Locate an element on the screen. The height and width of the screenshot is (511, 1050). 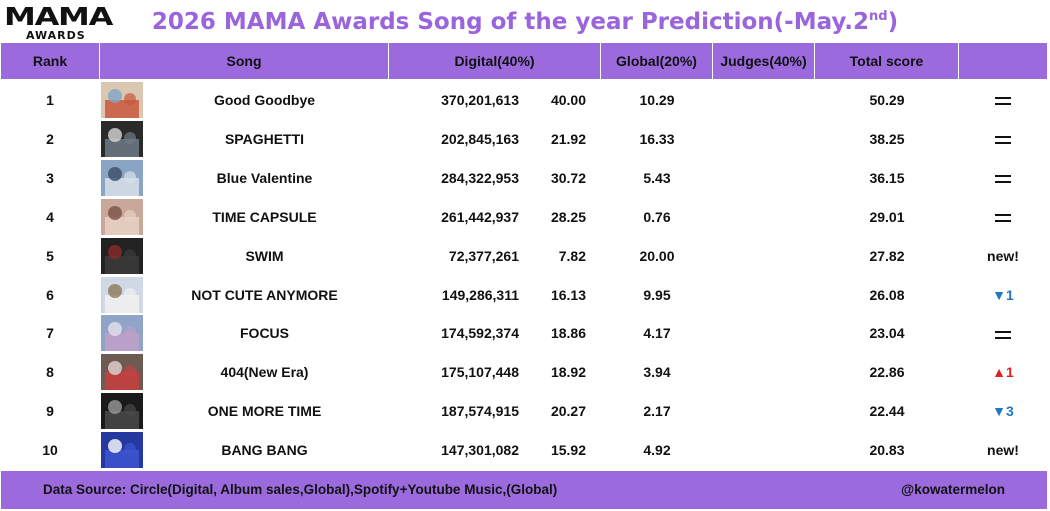
digital-streams: 187,574,915 is located at coordinates (480, 411).